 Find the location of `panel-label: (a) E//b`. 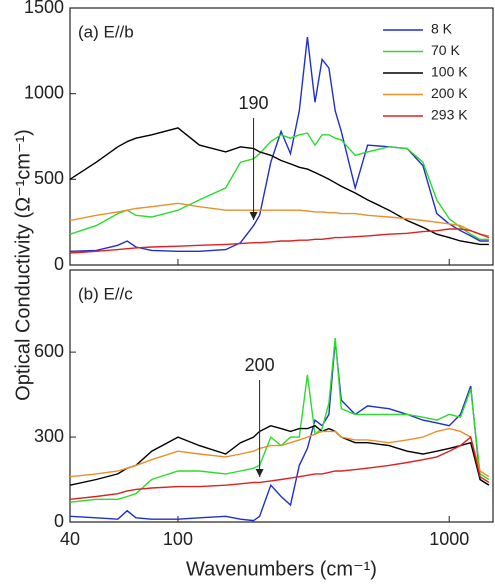

panel-label: (a) E//b is located at coordinates (106, 31).